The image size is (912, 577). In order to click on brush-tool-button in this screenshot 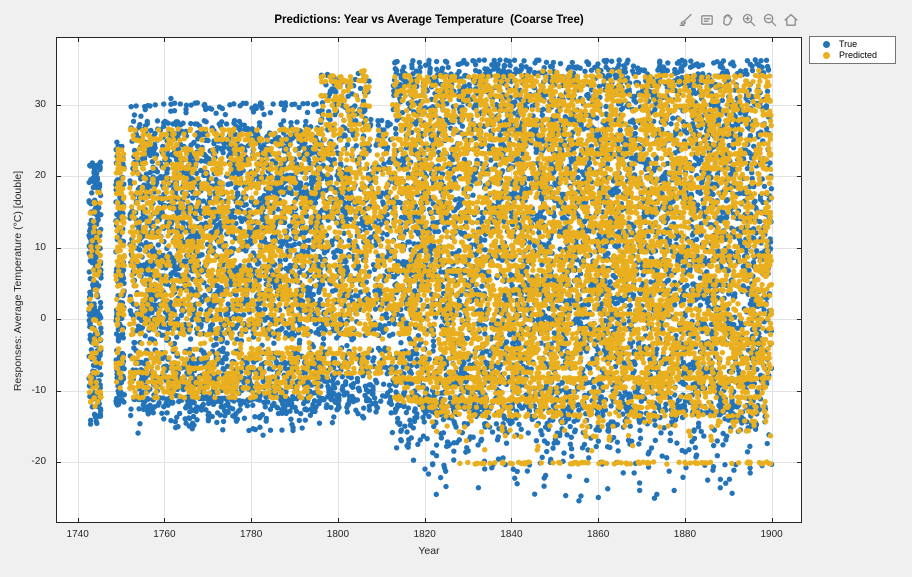, I will do `click(686, 20)`.